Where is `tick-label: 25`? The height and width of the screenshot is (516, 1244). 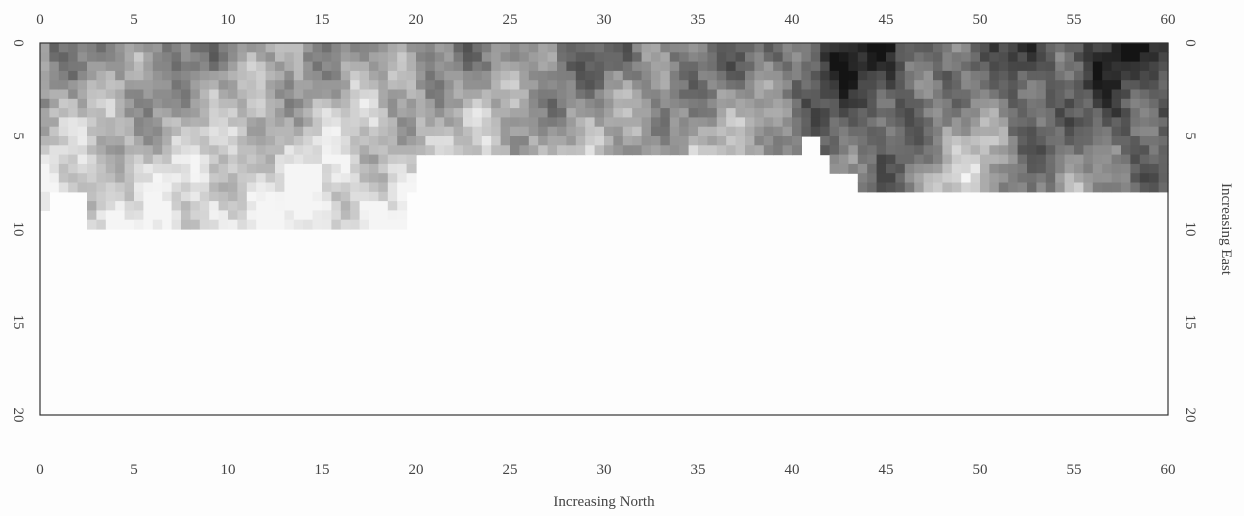
tick-label: 25 is located at coordinates (510, 20).